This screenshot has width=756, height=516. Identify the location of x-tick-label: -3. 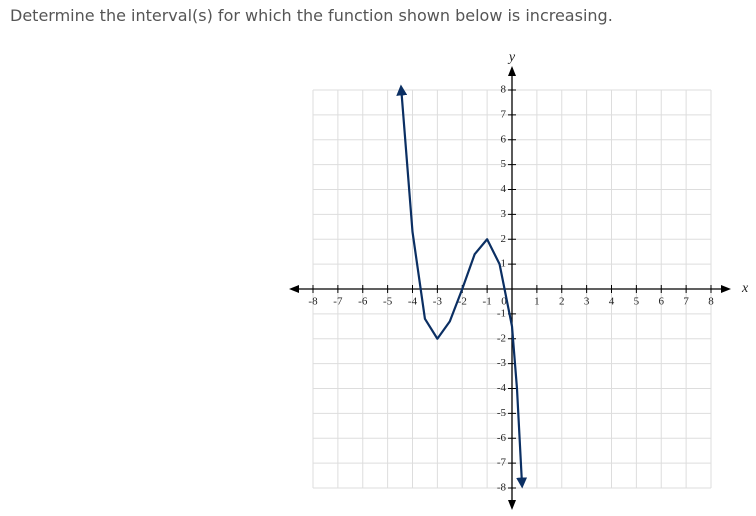
(438, 302).